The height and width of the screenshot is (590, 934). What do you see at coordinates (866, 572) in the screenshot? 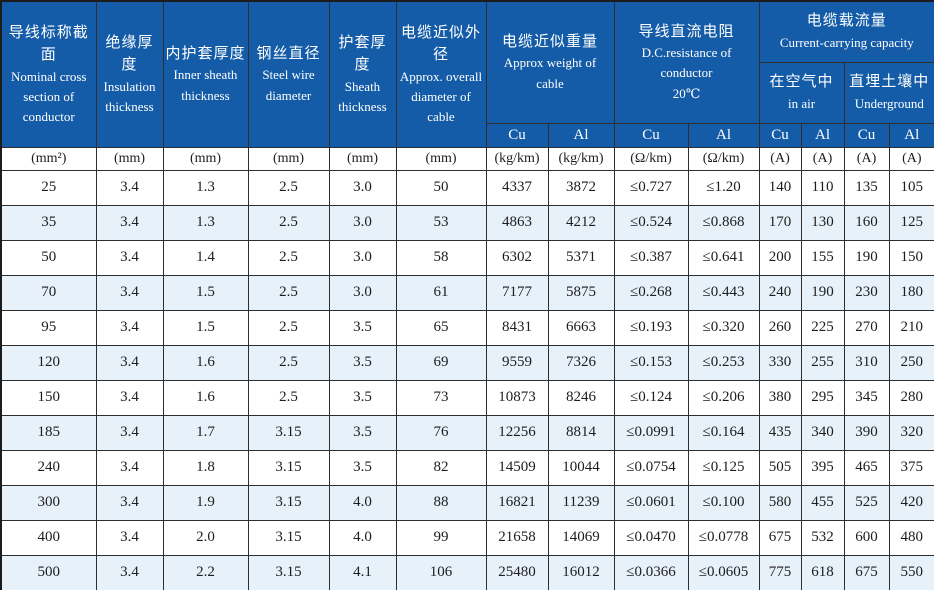
I see `data-cell: 675` at bounding box center [866, 572].